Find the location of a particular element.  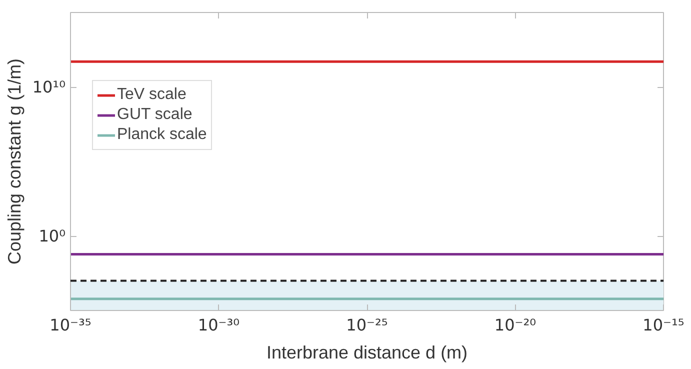

y-tick-label: 10¹⁰ is located at coordinates (49, 87).